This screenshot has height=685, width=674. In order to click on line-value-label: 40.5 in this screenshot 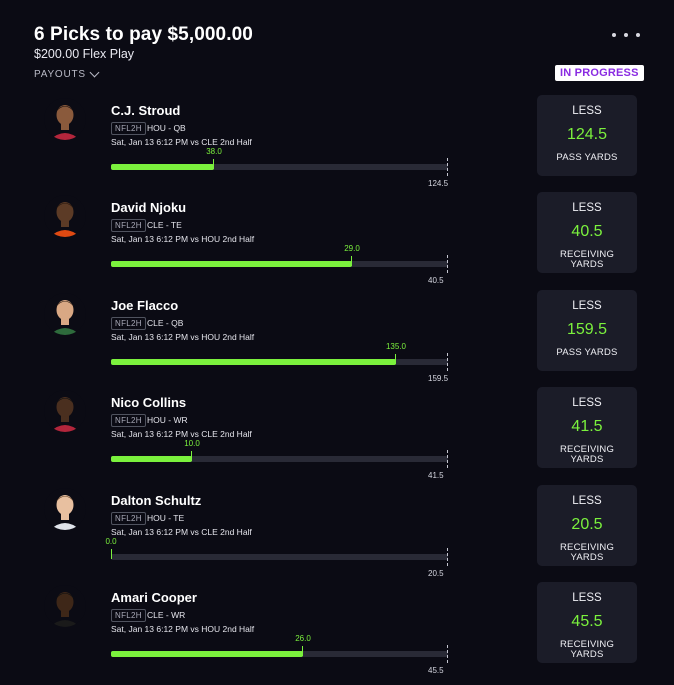, I will do `click(436, 280)`.